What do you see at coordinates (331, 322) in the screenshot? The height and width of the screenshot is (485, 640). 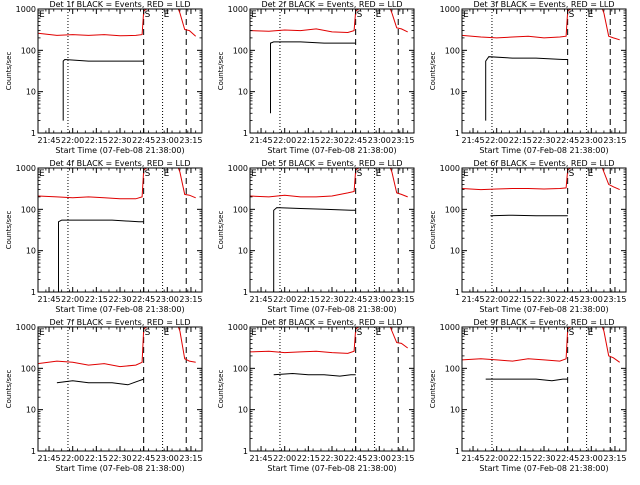 I see `panel-title: Det 8f BLACK = Events, RED = LLD` at bounding box center [331, 322].